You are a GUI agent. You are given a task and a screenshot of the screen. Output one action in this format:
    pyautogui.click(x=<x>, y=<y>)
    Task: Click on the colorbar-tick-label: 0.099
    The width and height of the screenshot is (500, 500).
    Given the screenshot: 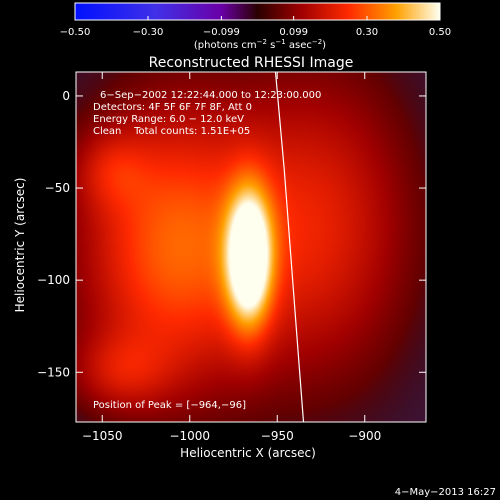 What is the action you would take?
    pyautogui.click(x=293, y=32)
    